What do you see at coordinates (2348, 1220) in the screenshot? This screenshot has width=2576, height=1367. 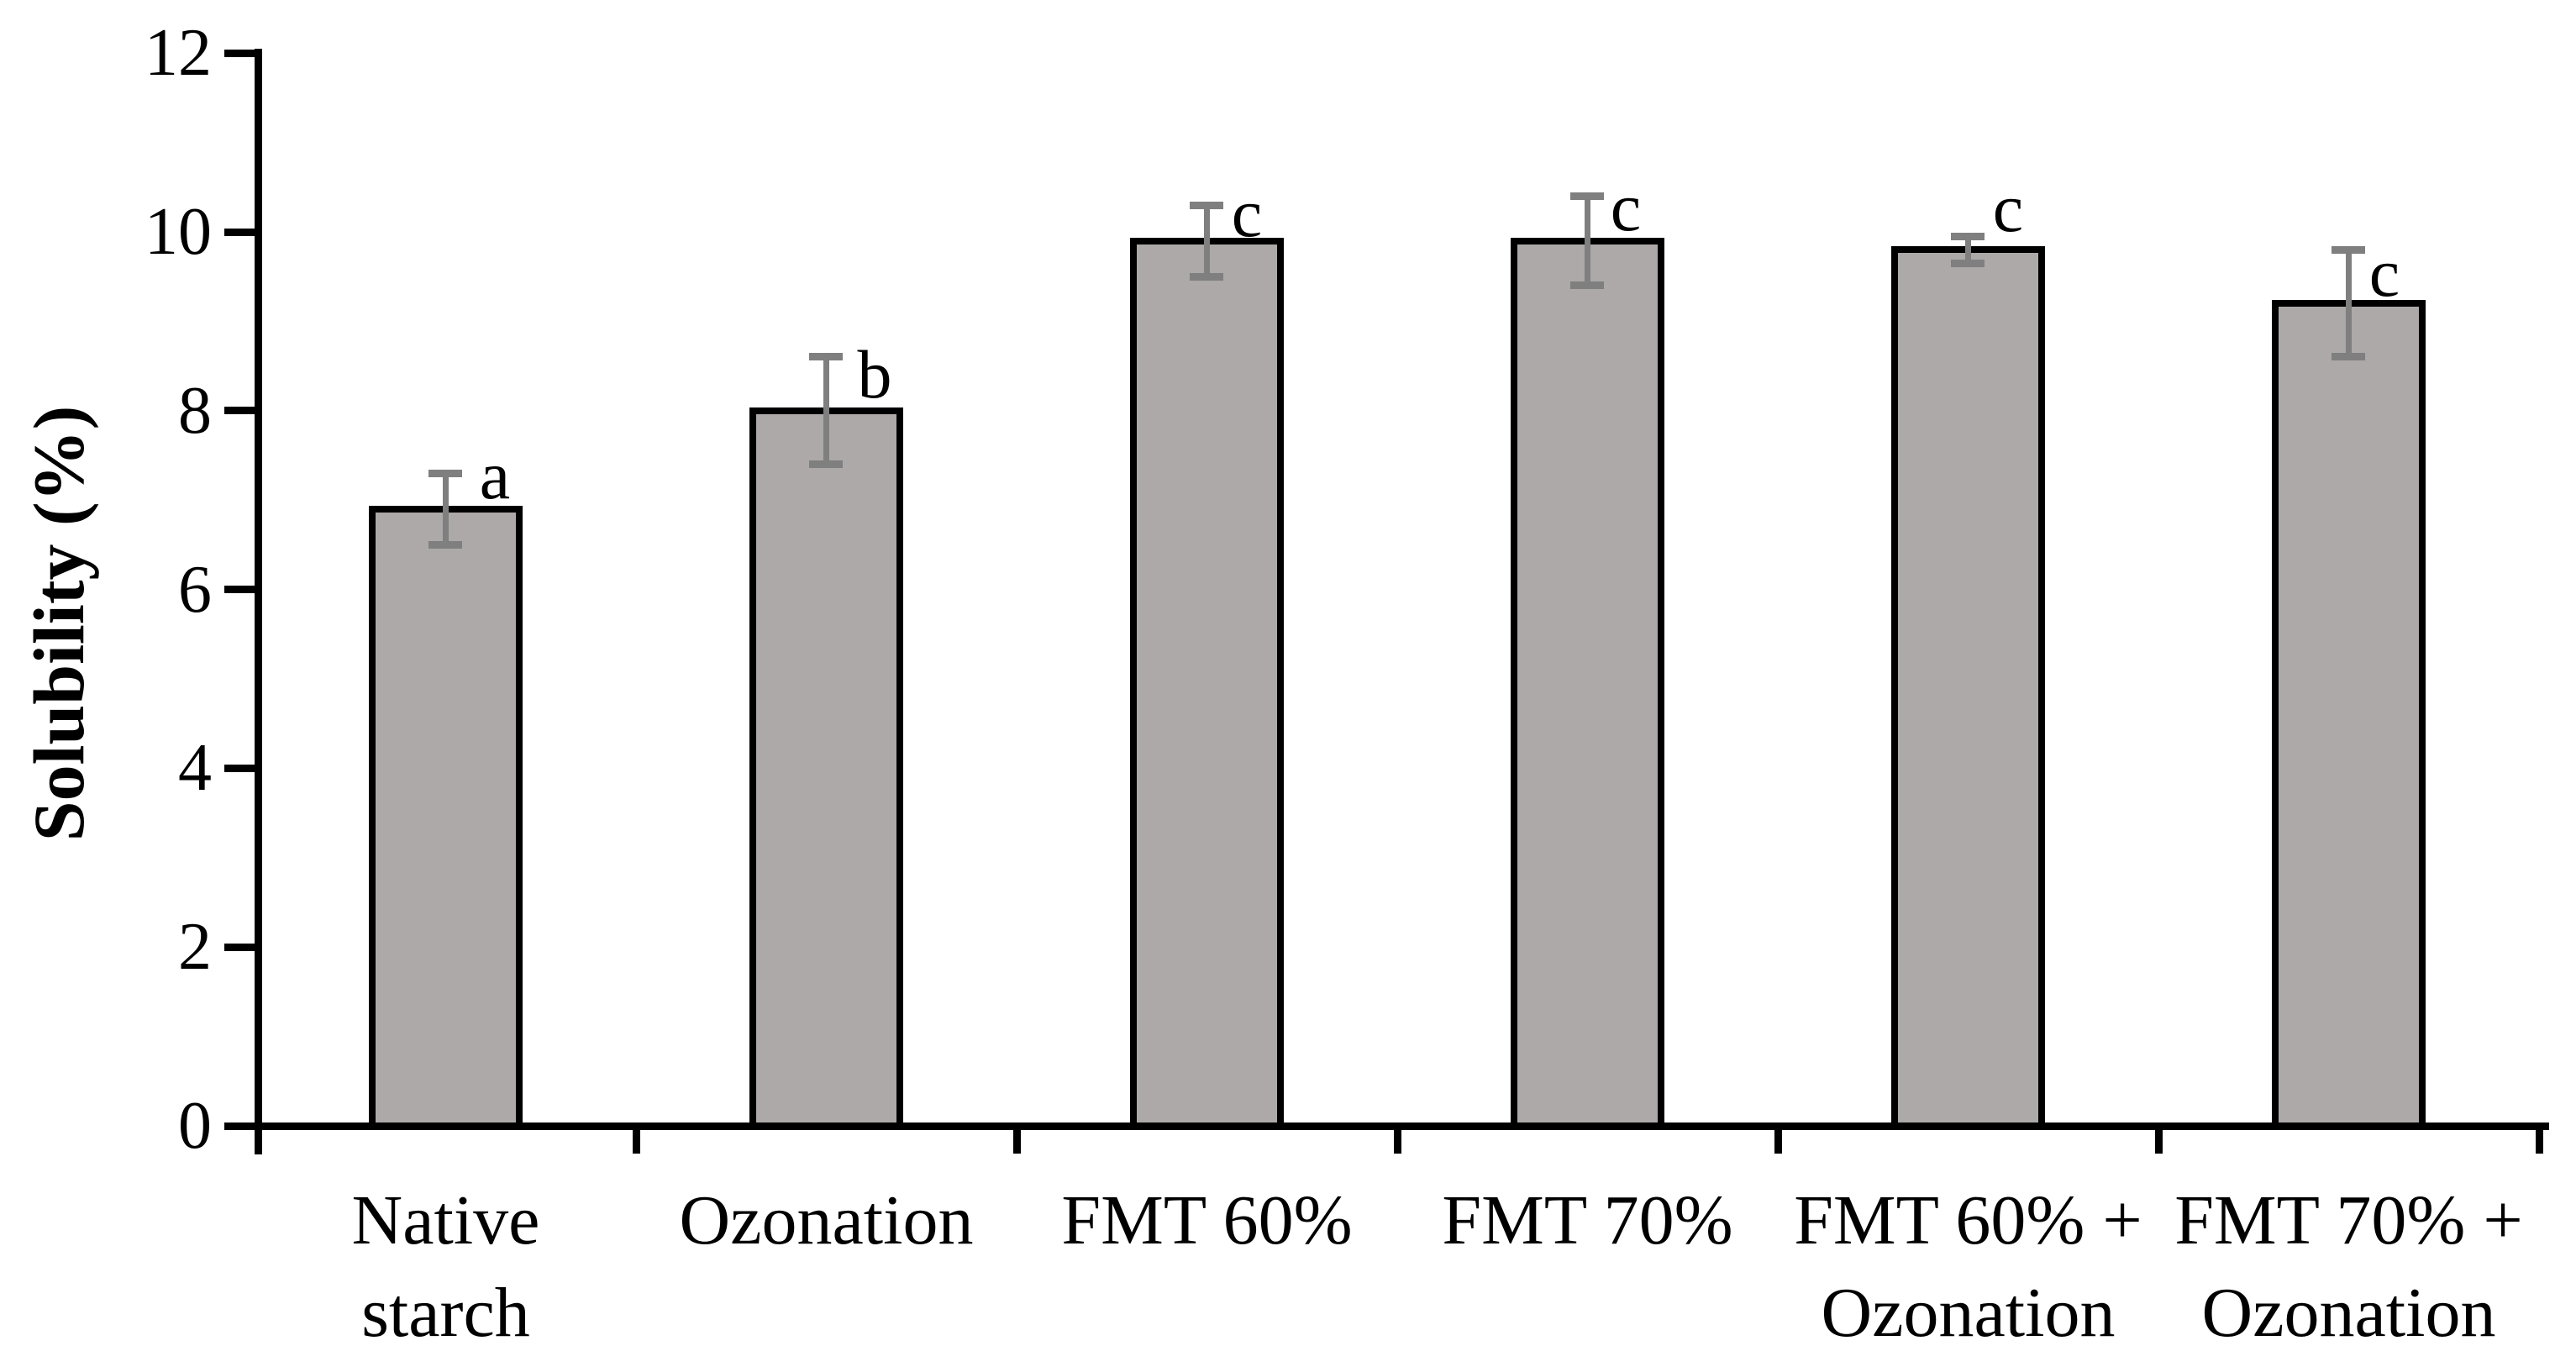 I see `x-category-label-line: FMT 70% +` at bounding box center [2348, 1220].